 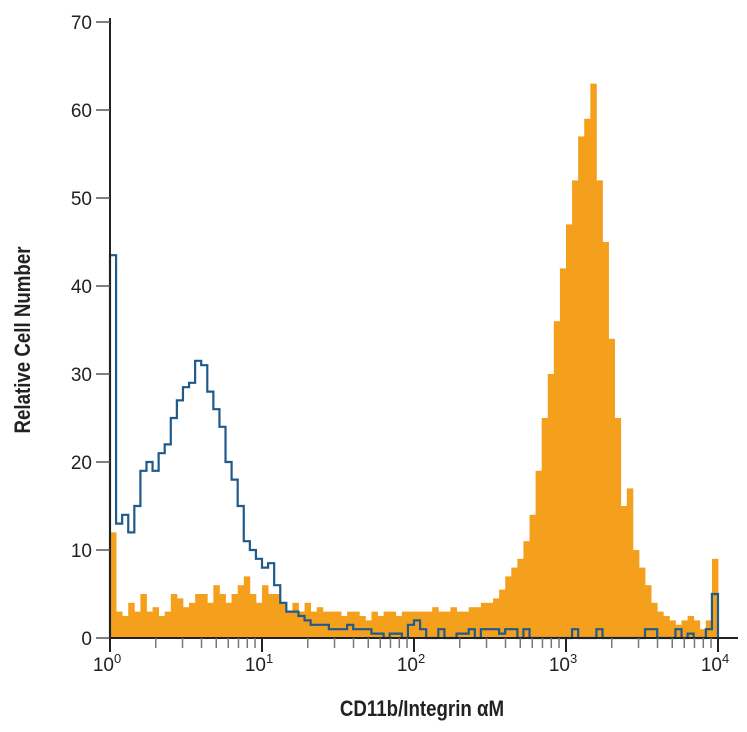 I want to click on y-tick-label: 60, so click(x=81, y=111).